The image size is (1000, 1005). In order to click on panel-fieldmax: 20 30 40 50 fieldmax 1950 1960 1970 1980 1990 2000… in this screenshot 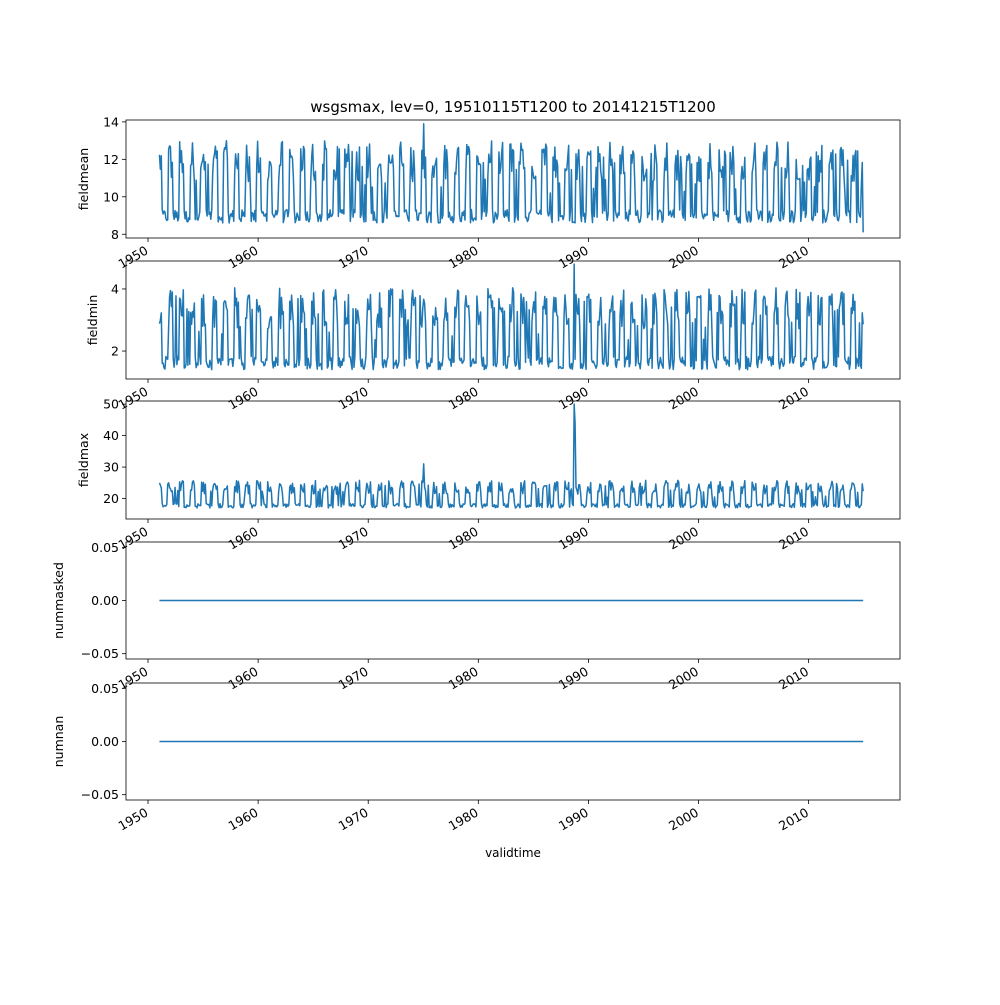, I will do `click(488, 475)`.